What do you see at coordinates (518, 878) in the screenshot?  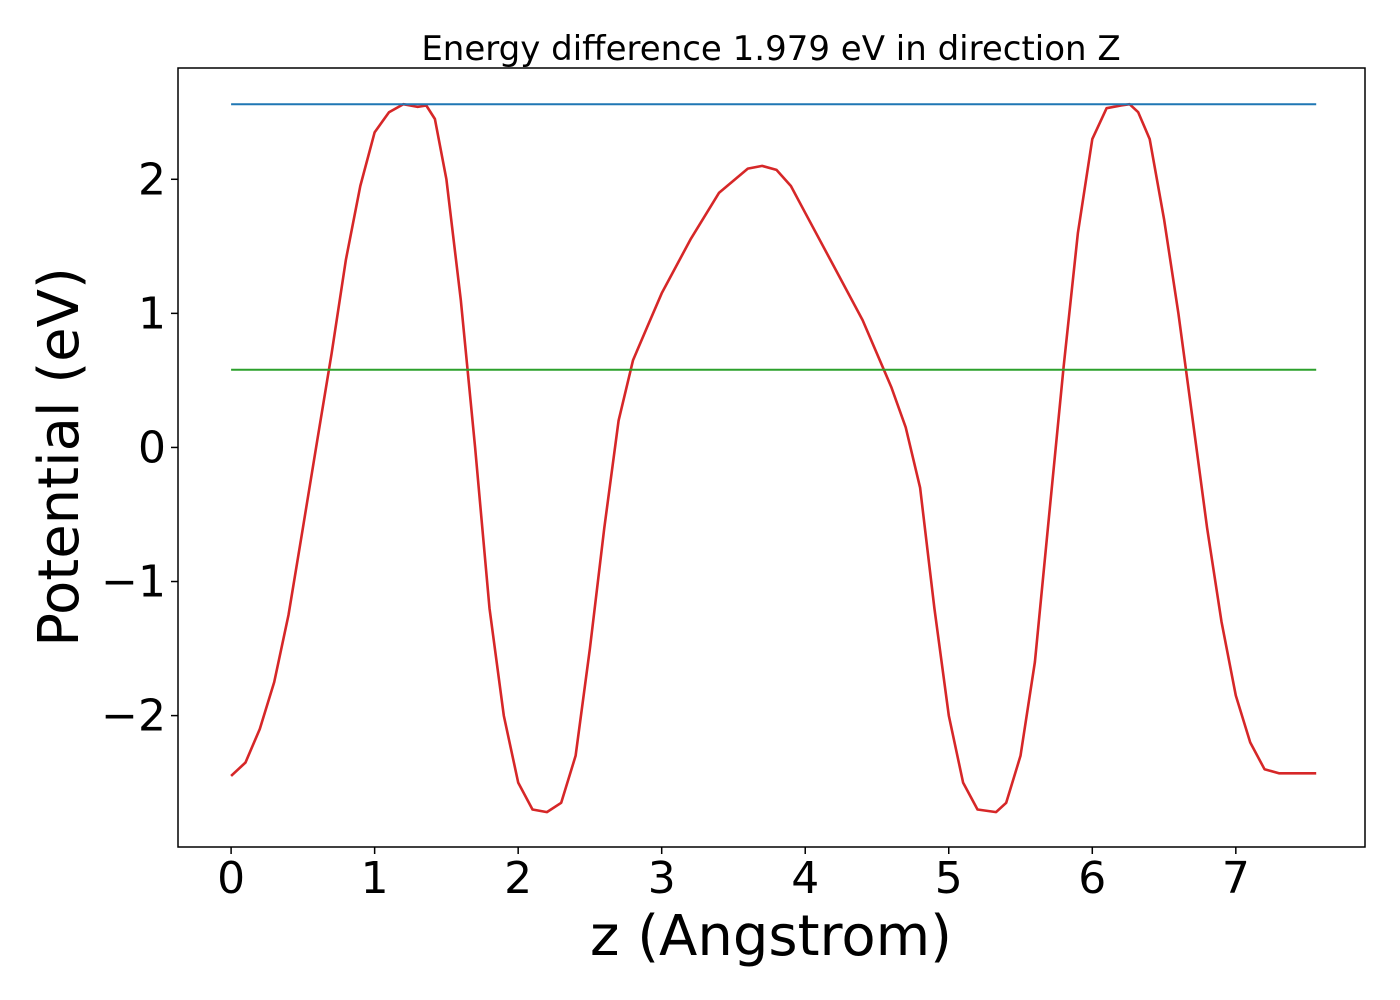 I see `x-tick-label: 2` at bounding box center [518, 878].